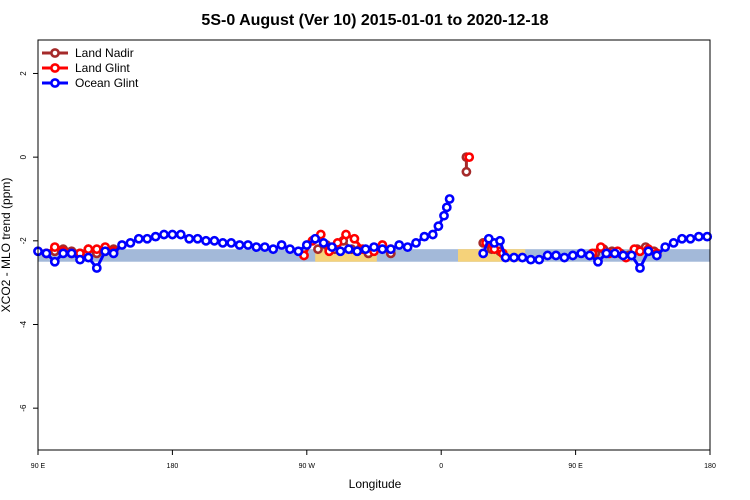  What do you see at coordinates (710, 466) in the screenshot?
I see `x-tick-label: 180` at bounding box center [710, 466].